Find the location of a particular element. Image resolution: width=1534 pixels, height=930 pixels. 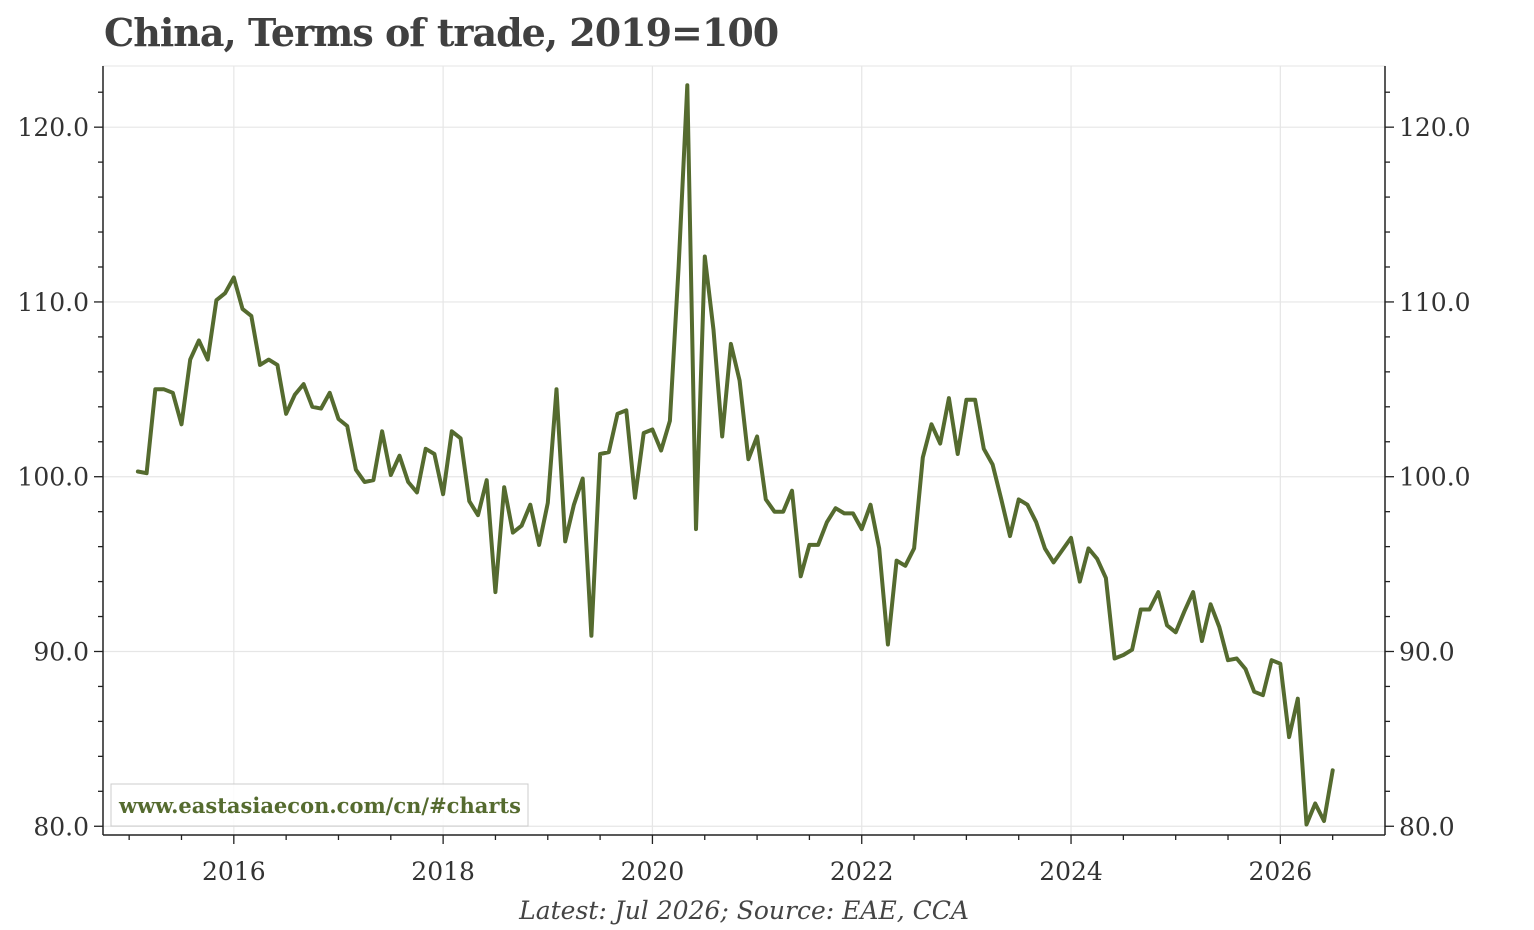

x-tick-label-3: 2022 is located at coordinates (862, 871).